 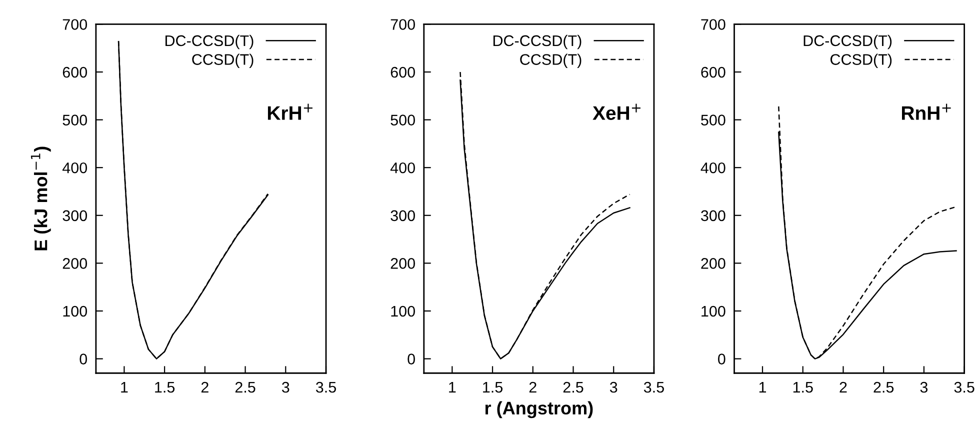 I want to click on x-axis-title: r (Angstrom), so click(x=539, y=409).